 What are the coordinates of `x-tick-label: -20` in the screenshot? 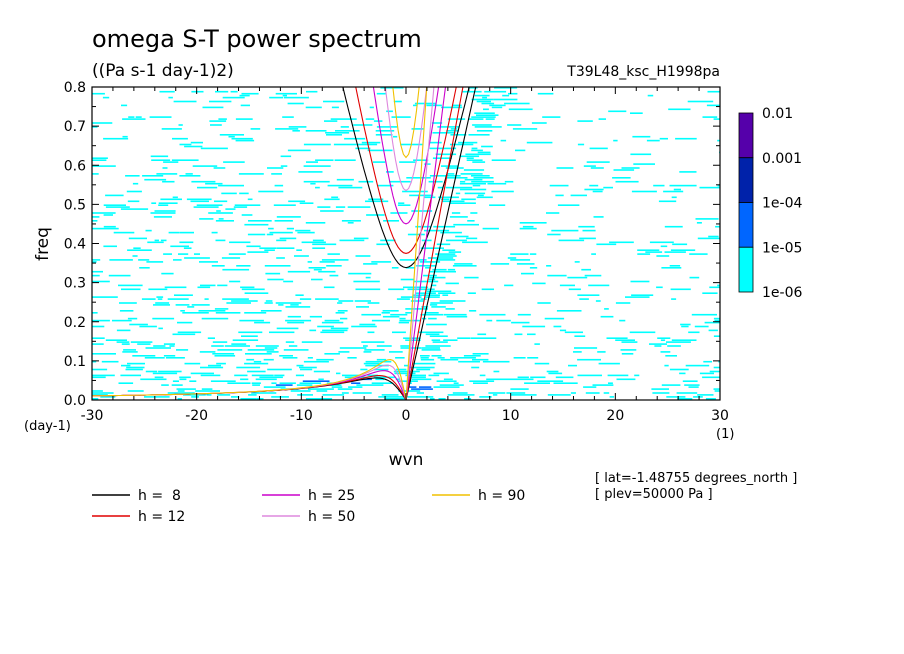 It's located at (196, 416).